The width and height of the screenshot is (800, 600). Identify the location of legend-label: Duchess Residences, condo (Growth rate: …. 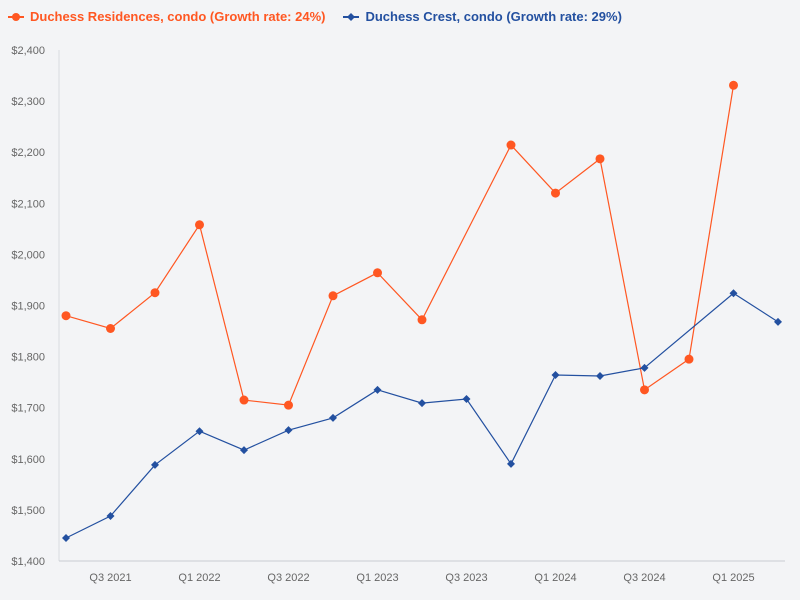
(178, 16).